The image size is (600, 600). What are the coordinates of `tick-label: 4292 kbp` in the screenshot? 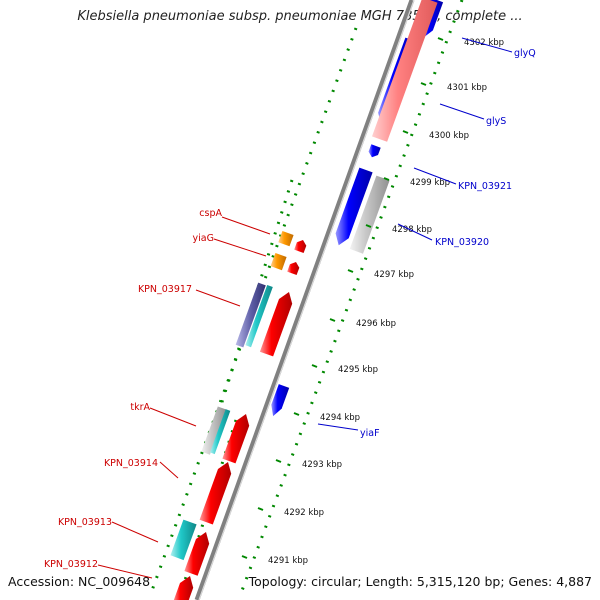 It's located at (304, 513).